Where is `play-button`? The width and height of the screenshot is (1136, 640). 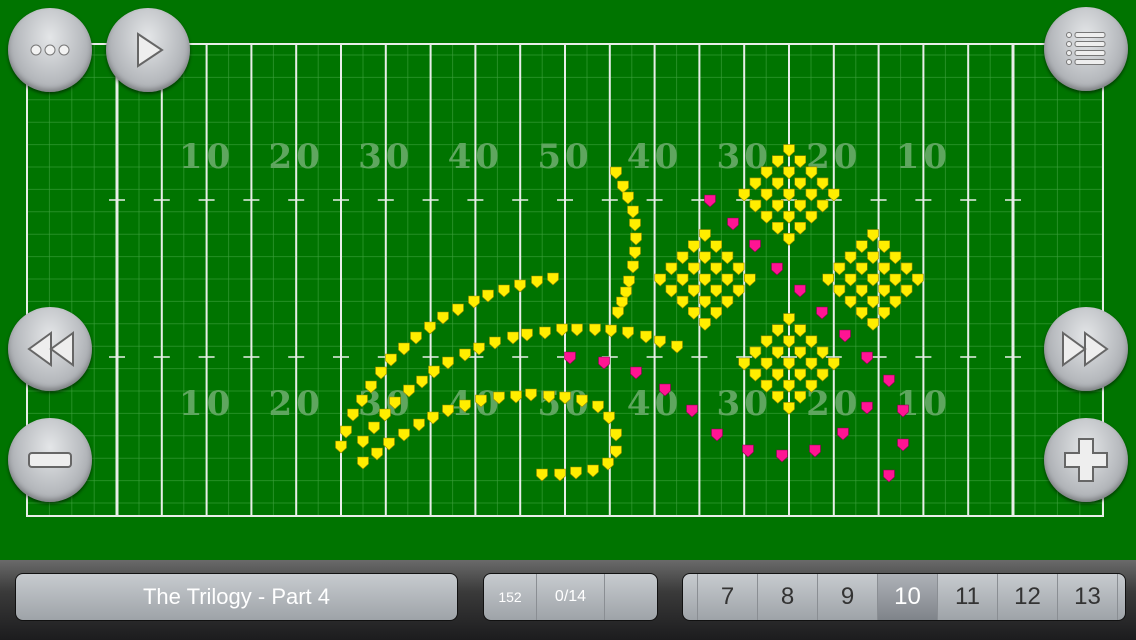 play-button is located at coordinates (148, 50).